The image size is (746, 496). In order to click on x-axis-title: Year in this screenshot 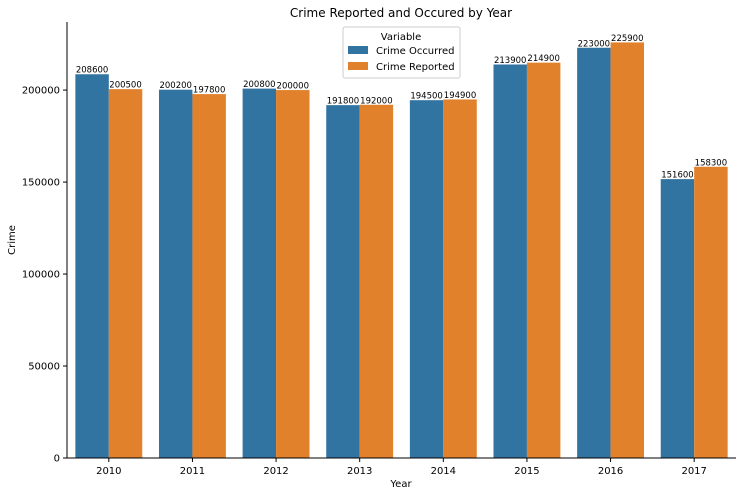, I will do `click(400, 484)`.